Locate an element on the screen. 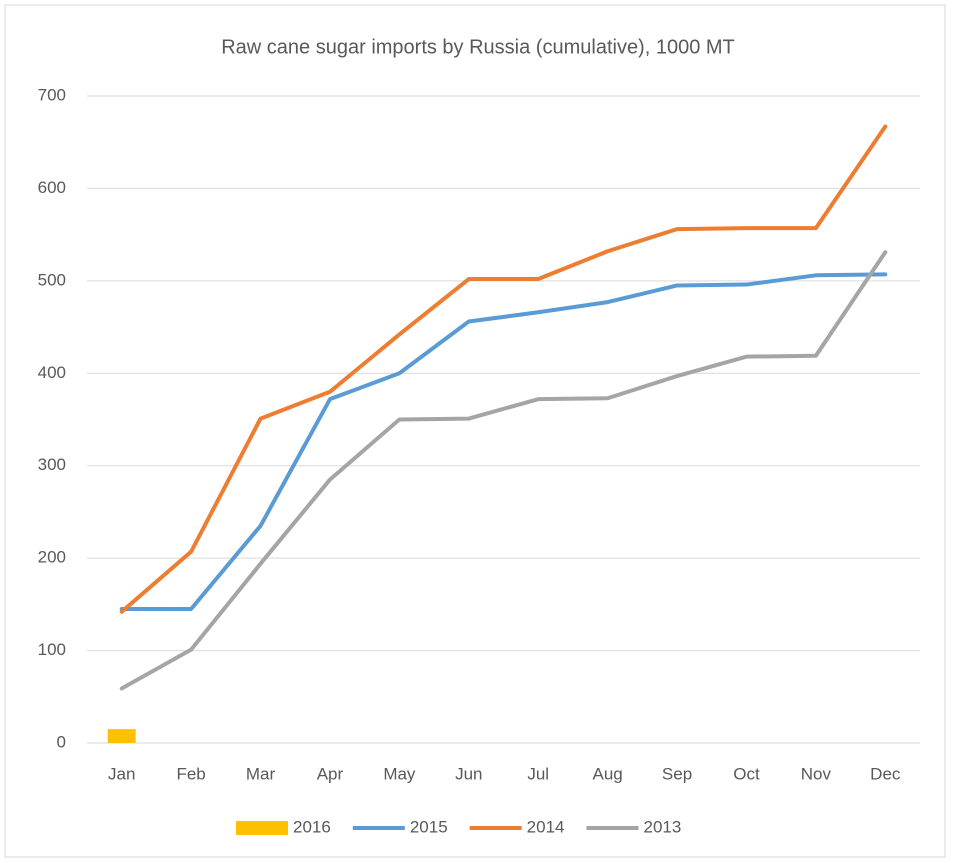 The height and width of the screenshot is (863, 957). x-tick-label: Jun is located at coordinates (468, 773).